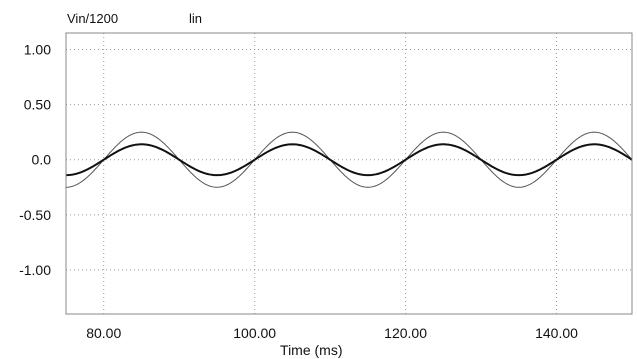 The width and height of the screenshot is (637, 359). I want to click on x-tick-label: 140.00, so click(556, 333).